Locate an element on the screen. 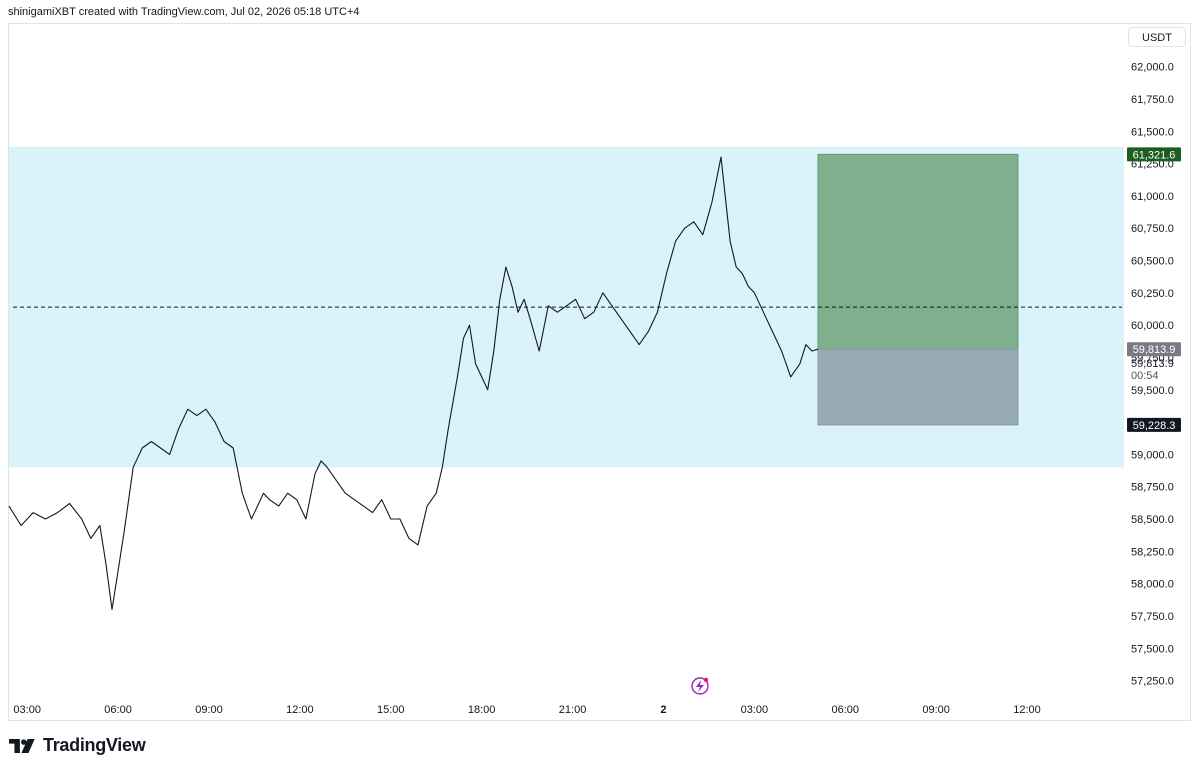 Image resolution: width=1200 pixels, height=771 pixels. y-tick-label: 59,500.0 is located at coordinates (1152, 391).